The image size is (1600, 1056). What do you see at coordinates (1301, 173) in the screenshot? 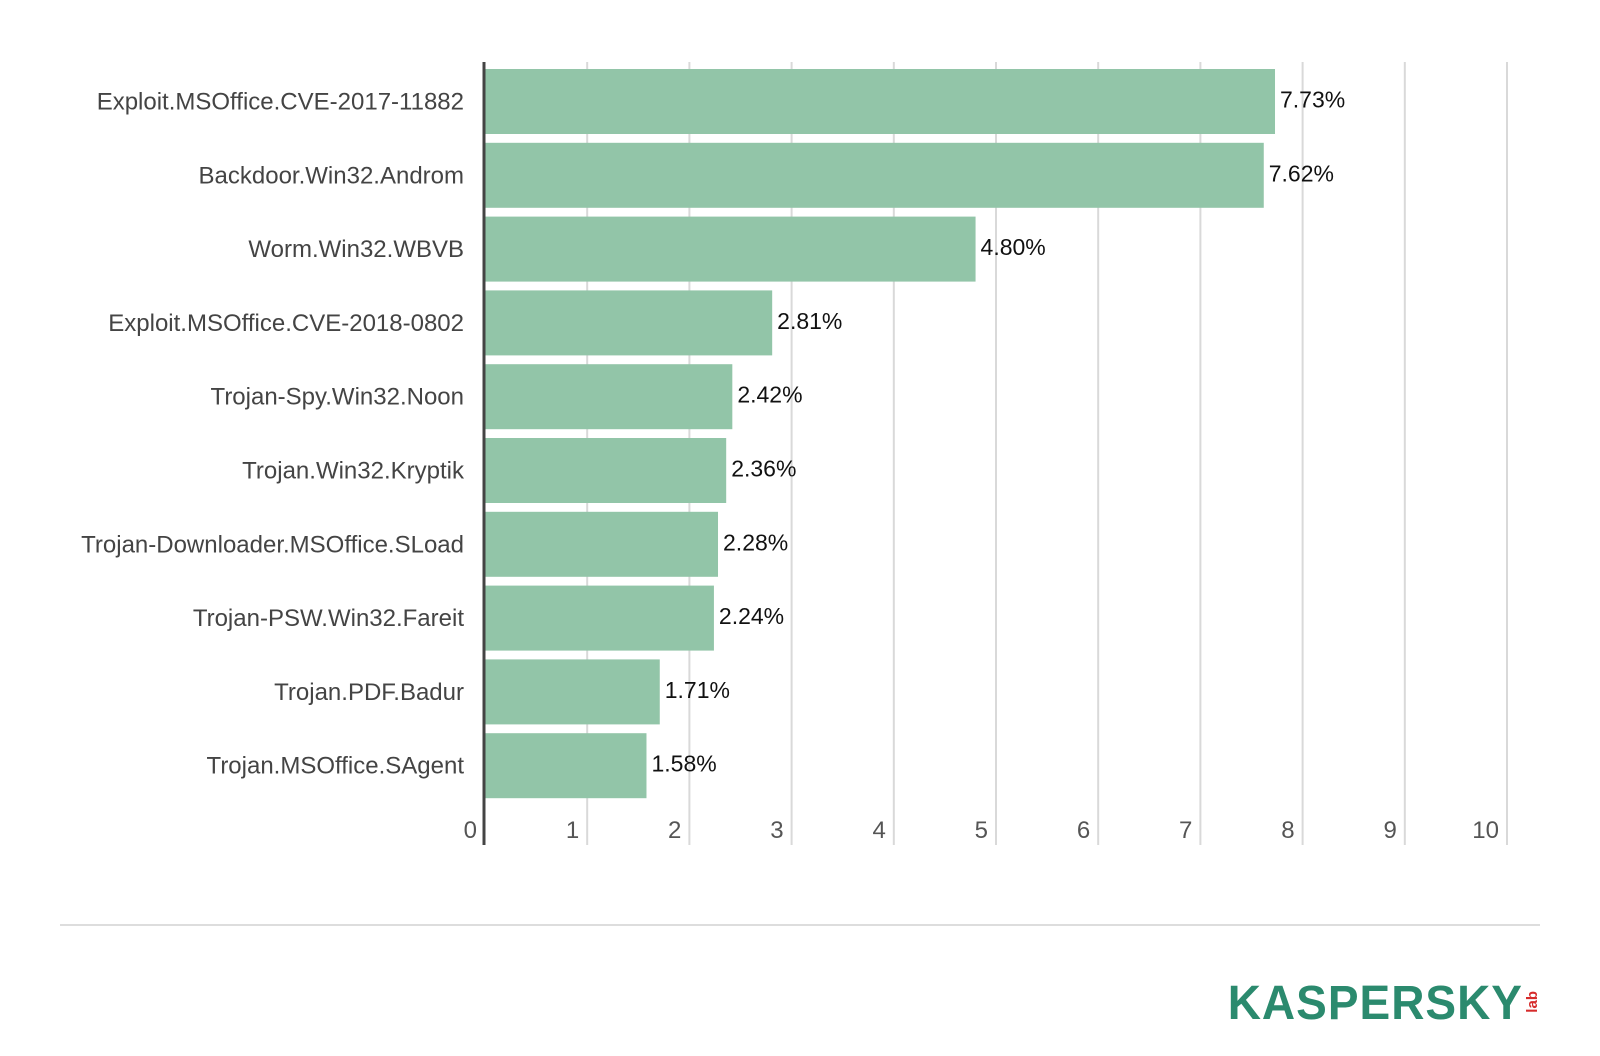
I see `data-label: 7.62%` at bounding box center [1301, 173].